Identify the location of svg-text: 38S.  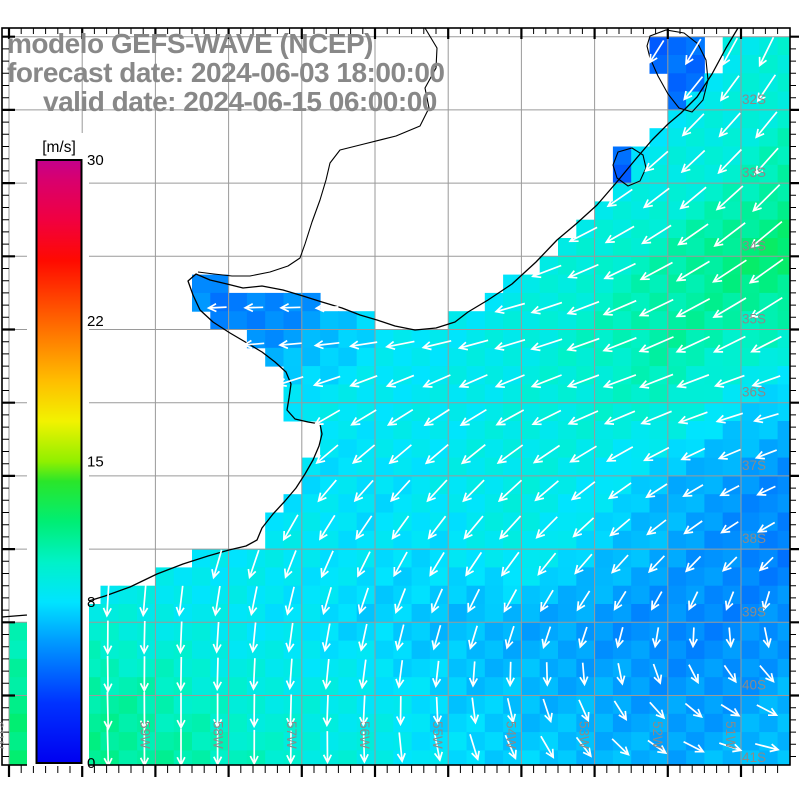
(754, 538).